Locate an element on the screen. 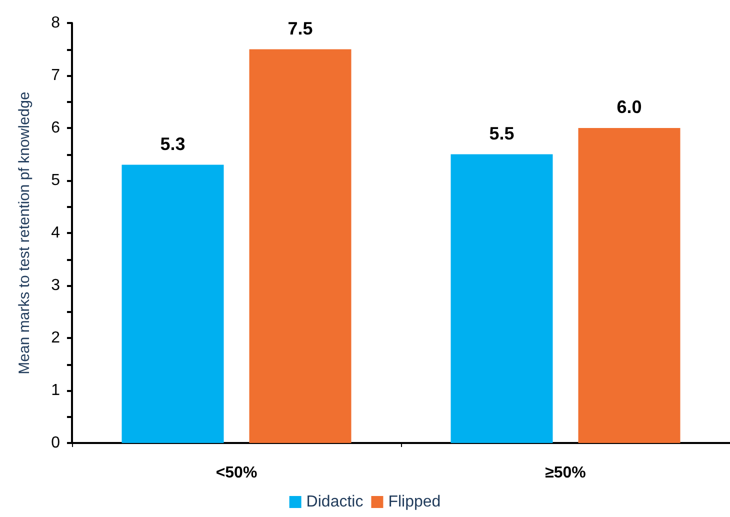  x-tick-label: ≥50% is located at coordinates (565, 473).